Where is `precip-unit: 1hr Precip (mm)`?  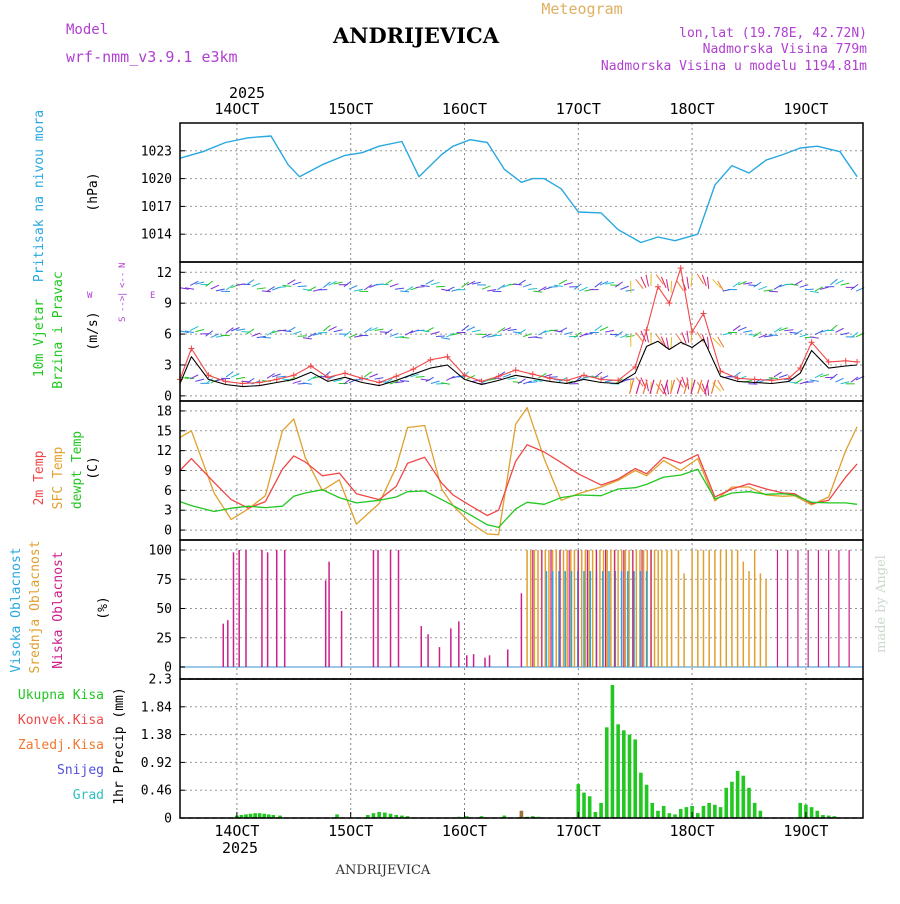 precip-unit: 1hr Precip (mm) is located at coordinates (119, 745).